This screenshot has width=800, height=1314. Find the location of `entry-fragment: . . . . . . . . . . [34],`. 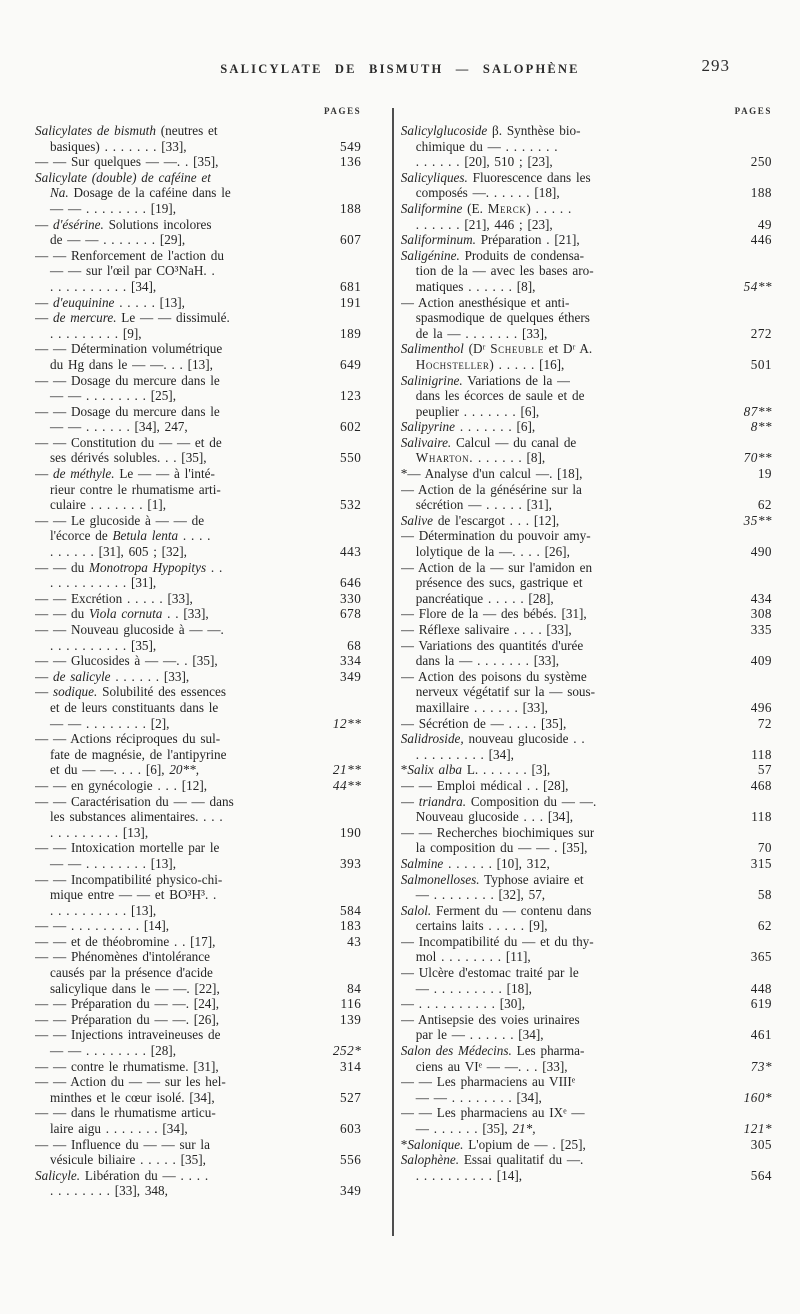

entry-fragment: . . . . . . . . . . [34], is located at coordinates (103, 286).